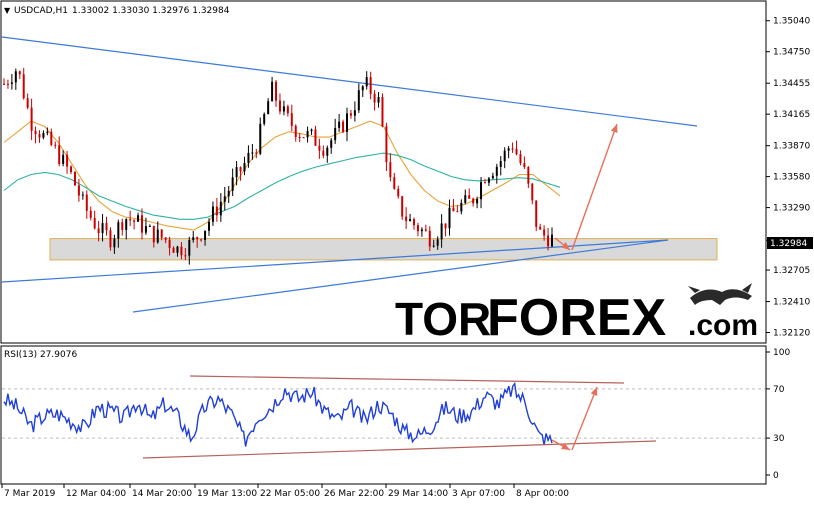 This screenshot has height=507, width=814. What do you see at coordinates (418, 494) in the screenshot?
I see `time-tick-label: 29 Mar 14:00` at bounding box center [418, 494].